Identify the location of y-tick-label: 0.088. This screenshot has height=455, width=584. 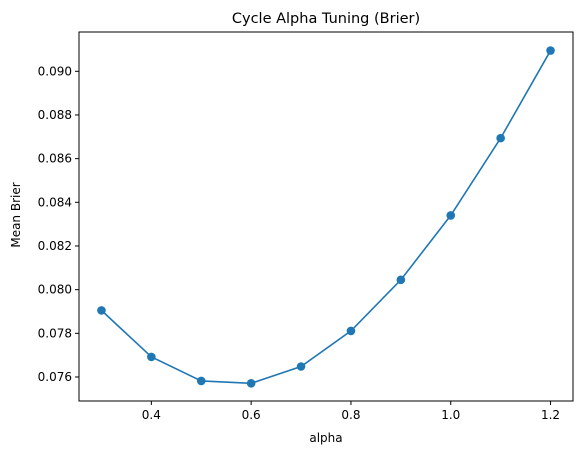
(55, 115).